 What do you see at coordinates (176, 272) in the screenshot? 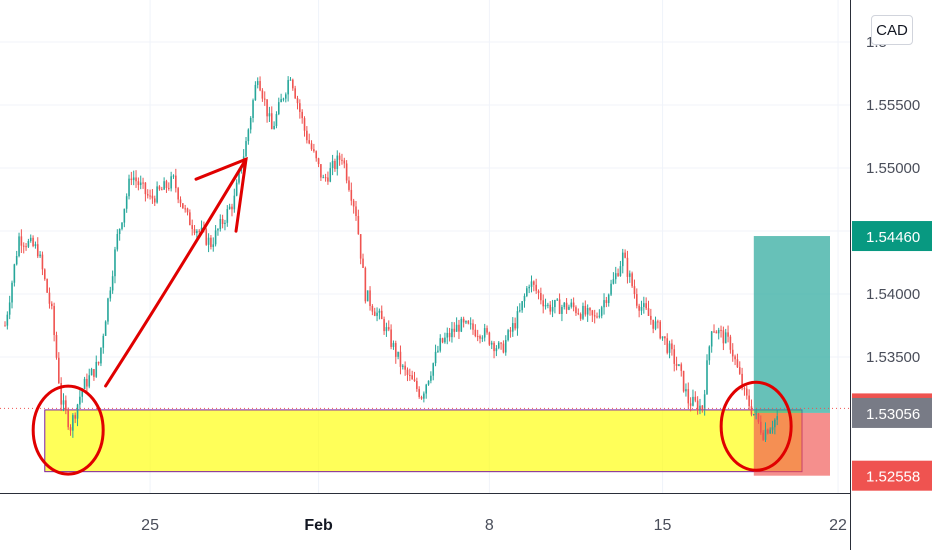
I see `annotation-arrow` at bounding box center [176, 272].